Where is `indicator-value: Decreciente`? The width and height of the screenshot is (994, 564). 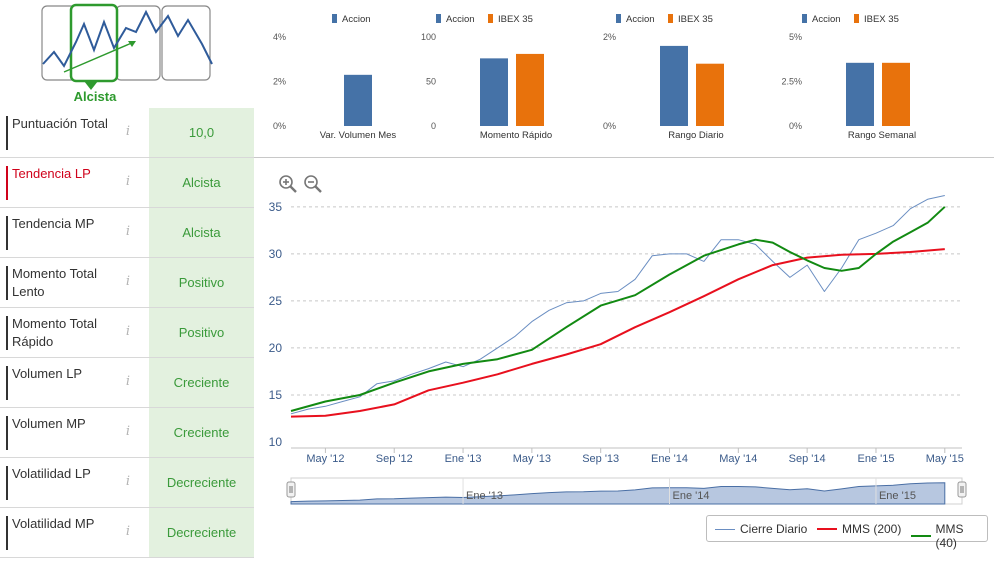
indicator-value: Decreciente is located at coordinates (201, 532).